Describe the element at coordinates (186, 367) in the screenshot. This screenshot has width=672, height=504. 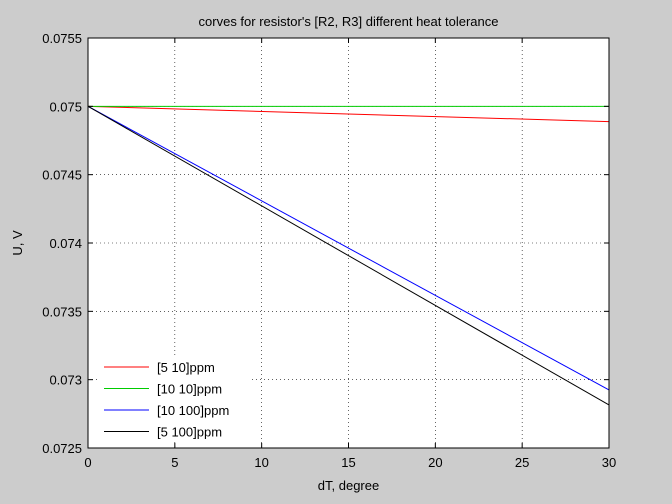
I see `legend-label: [5 10]ppm` at that location.